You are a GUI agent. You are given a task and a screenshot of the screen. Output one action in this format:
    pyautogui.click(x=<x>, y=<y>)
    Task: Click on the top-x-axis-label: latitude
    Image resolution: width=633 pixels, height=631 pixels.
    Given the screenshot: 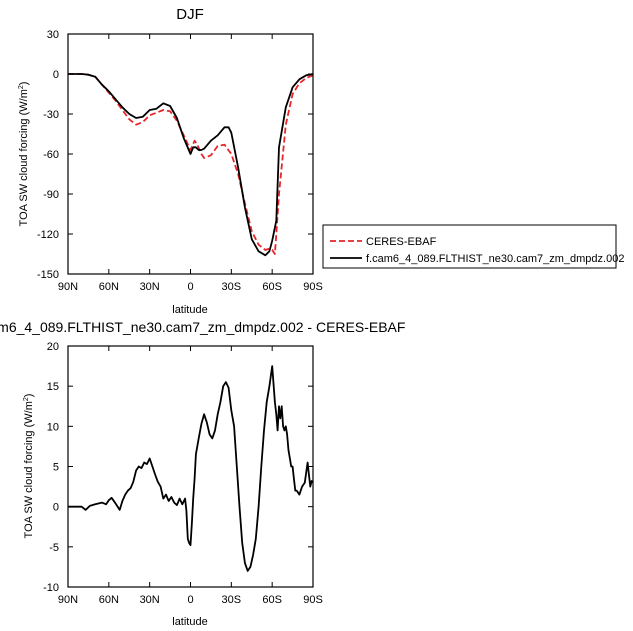 What is the action you would take?
    pyautogui.click(x=189, y=310)
    